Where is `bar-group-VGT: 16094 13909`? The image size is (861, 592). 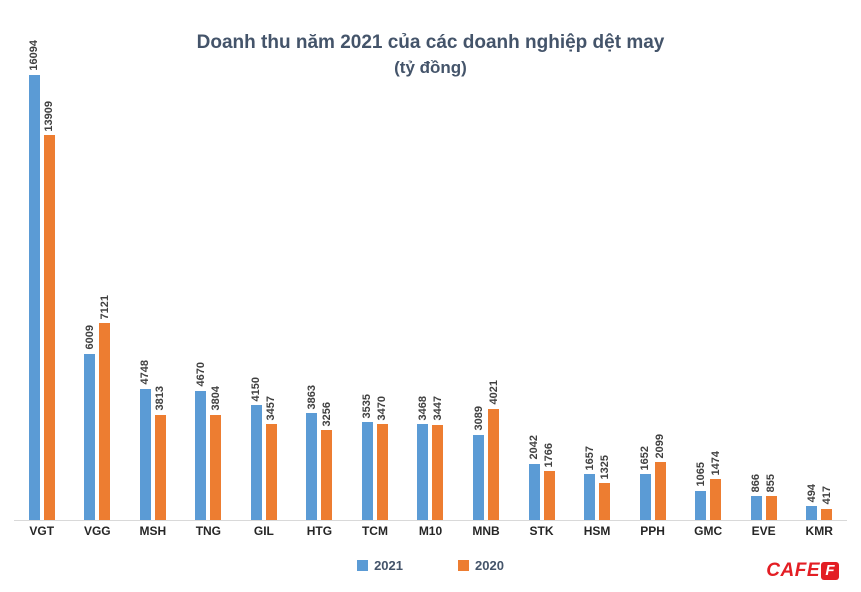 bar-group-VGT: 16094 13909 is located at coordinates (42, 280).